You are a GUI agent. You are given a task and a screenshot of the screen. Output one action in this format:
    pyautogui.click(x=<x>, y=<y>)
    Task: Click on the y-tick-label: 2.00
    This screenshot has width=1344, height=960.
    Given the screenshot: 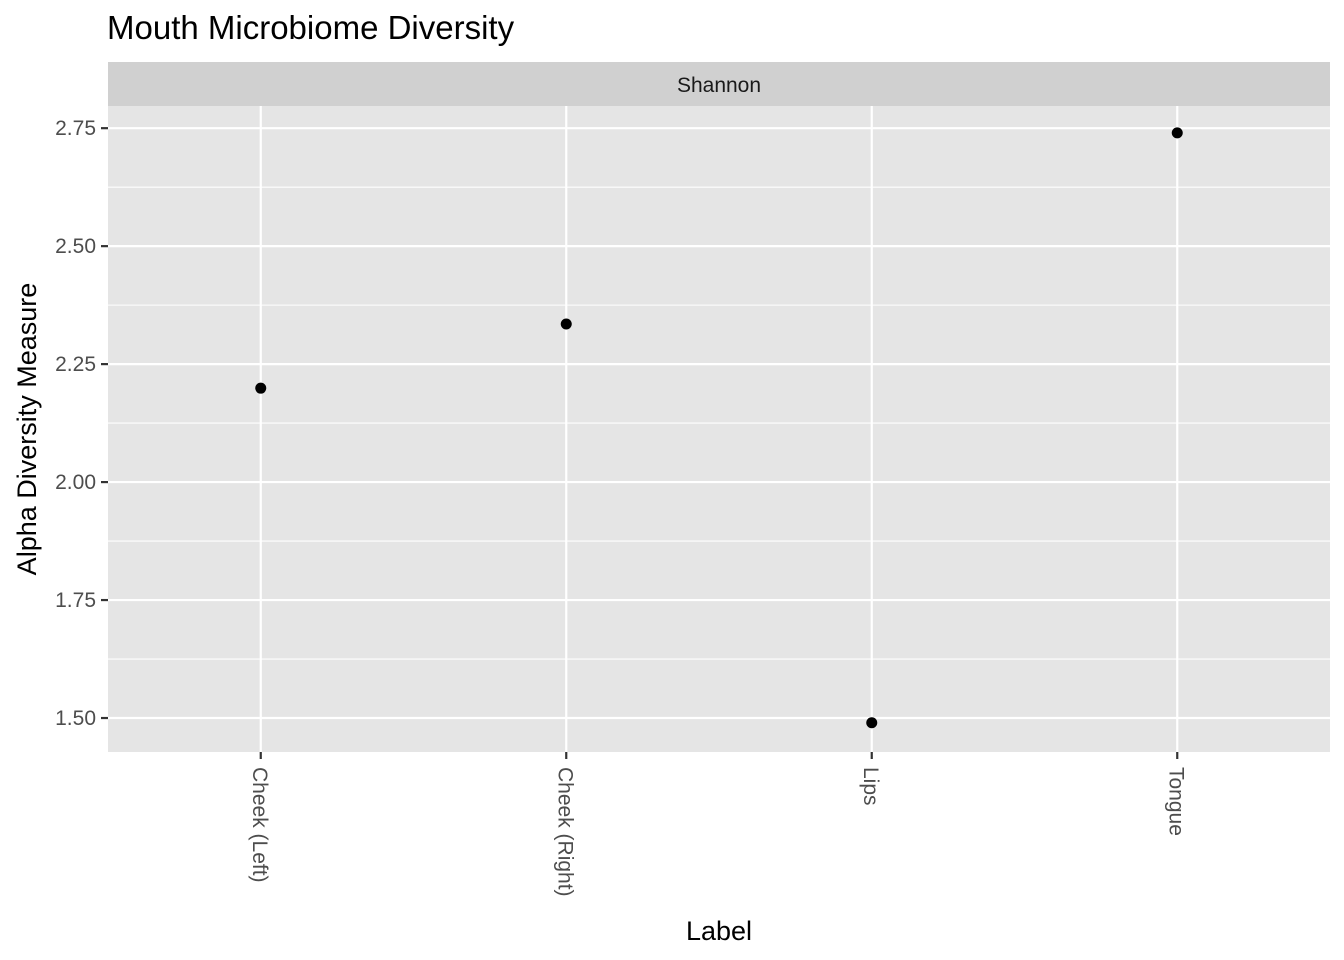 What is the action you would take?
    pyautogui.click(x=75, y=482)
    